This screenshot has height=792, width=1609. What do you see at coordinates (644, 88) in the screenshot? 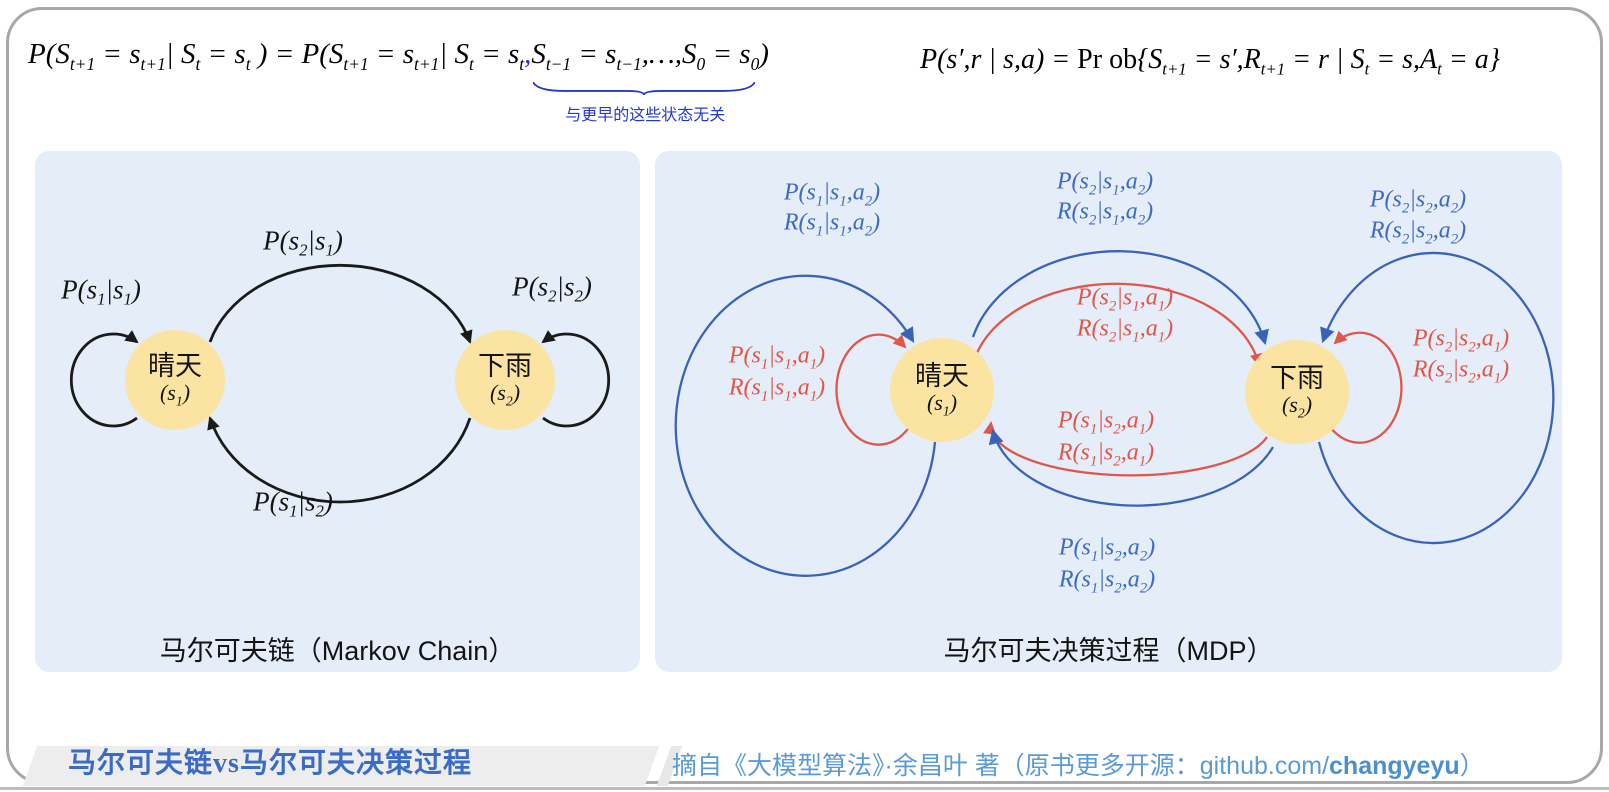
I see `underbrace-icon` at bounding box center [644, 88].